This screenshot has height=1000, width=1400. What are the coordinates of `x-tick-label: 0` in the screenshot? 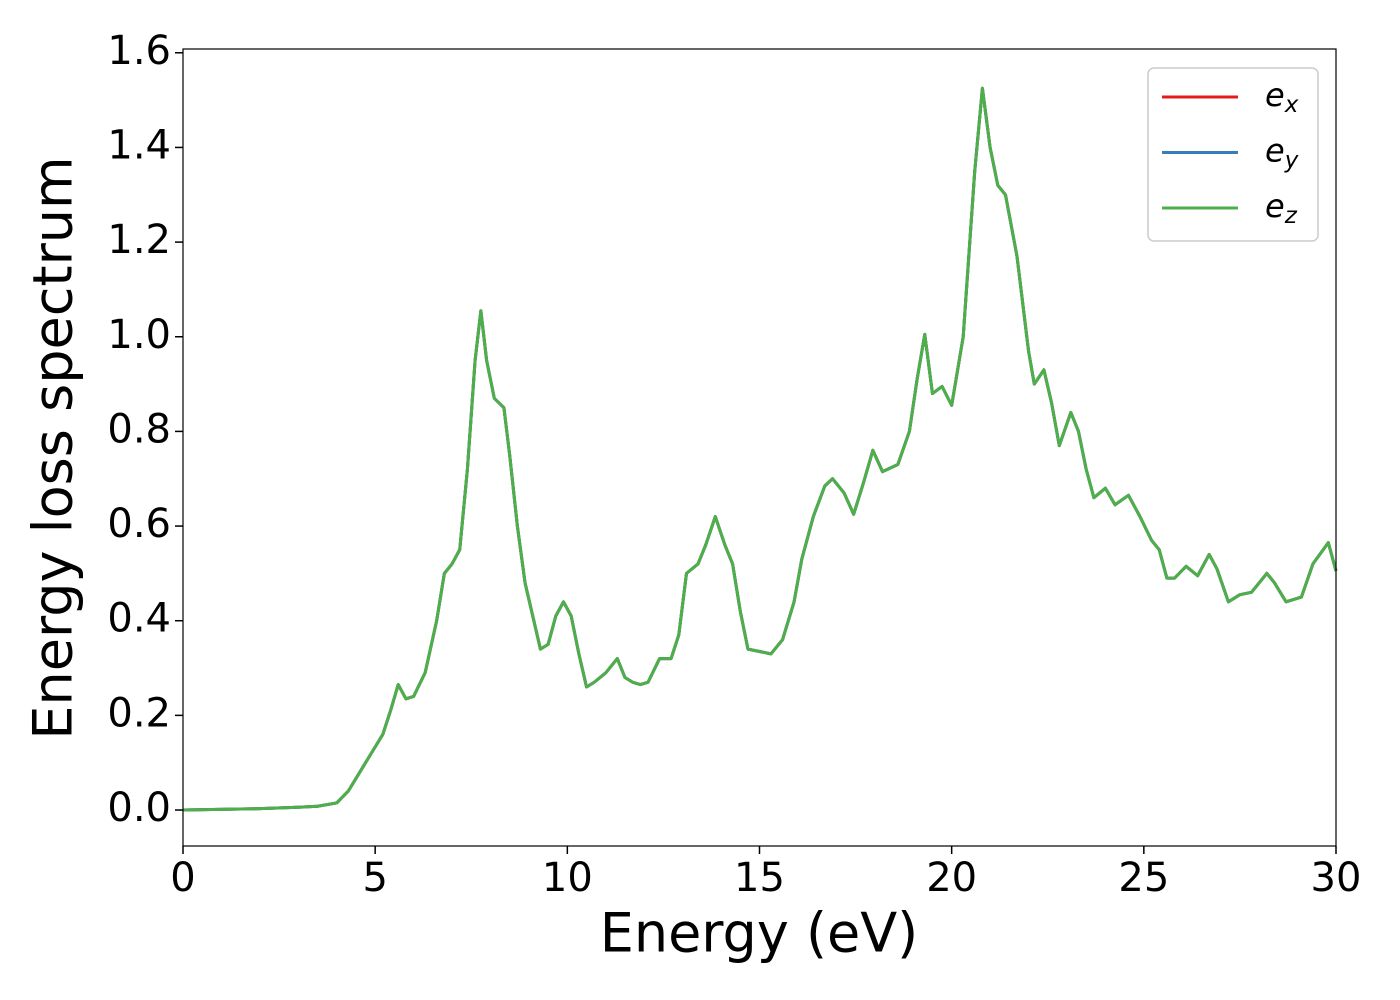 It's located at (182, 878).